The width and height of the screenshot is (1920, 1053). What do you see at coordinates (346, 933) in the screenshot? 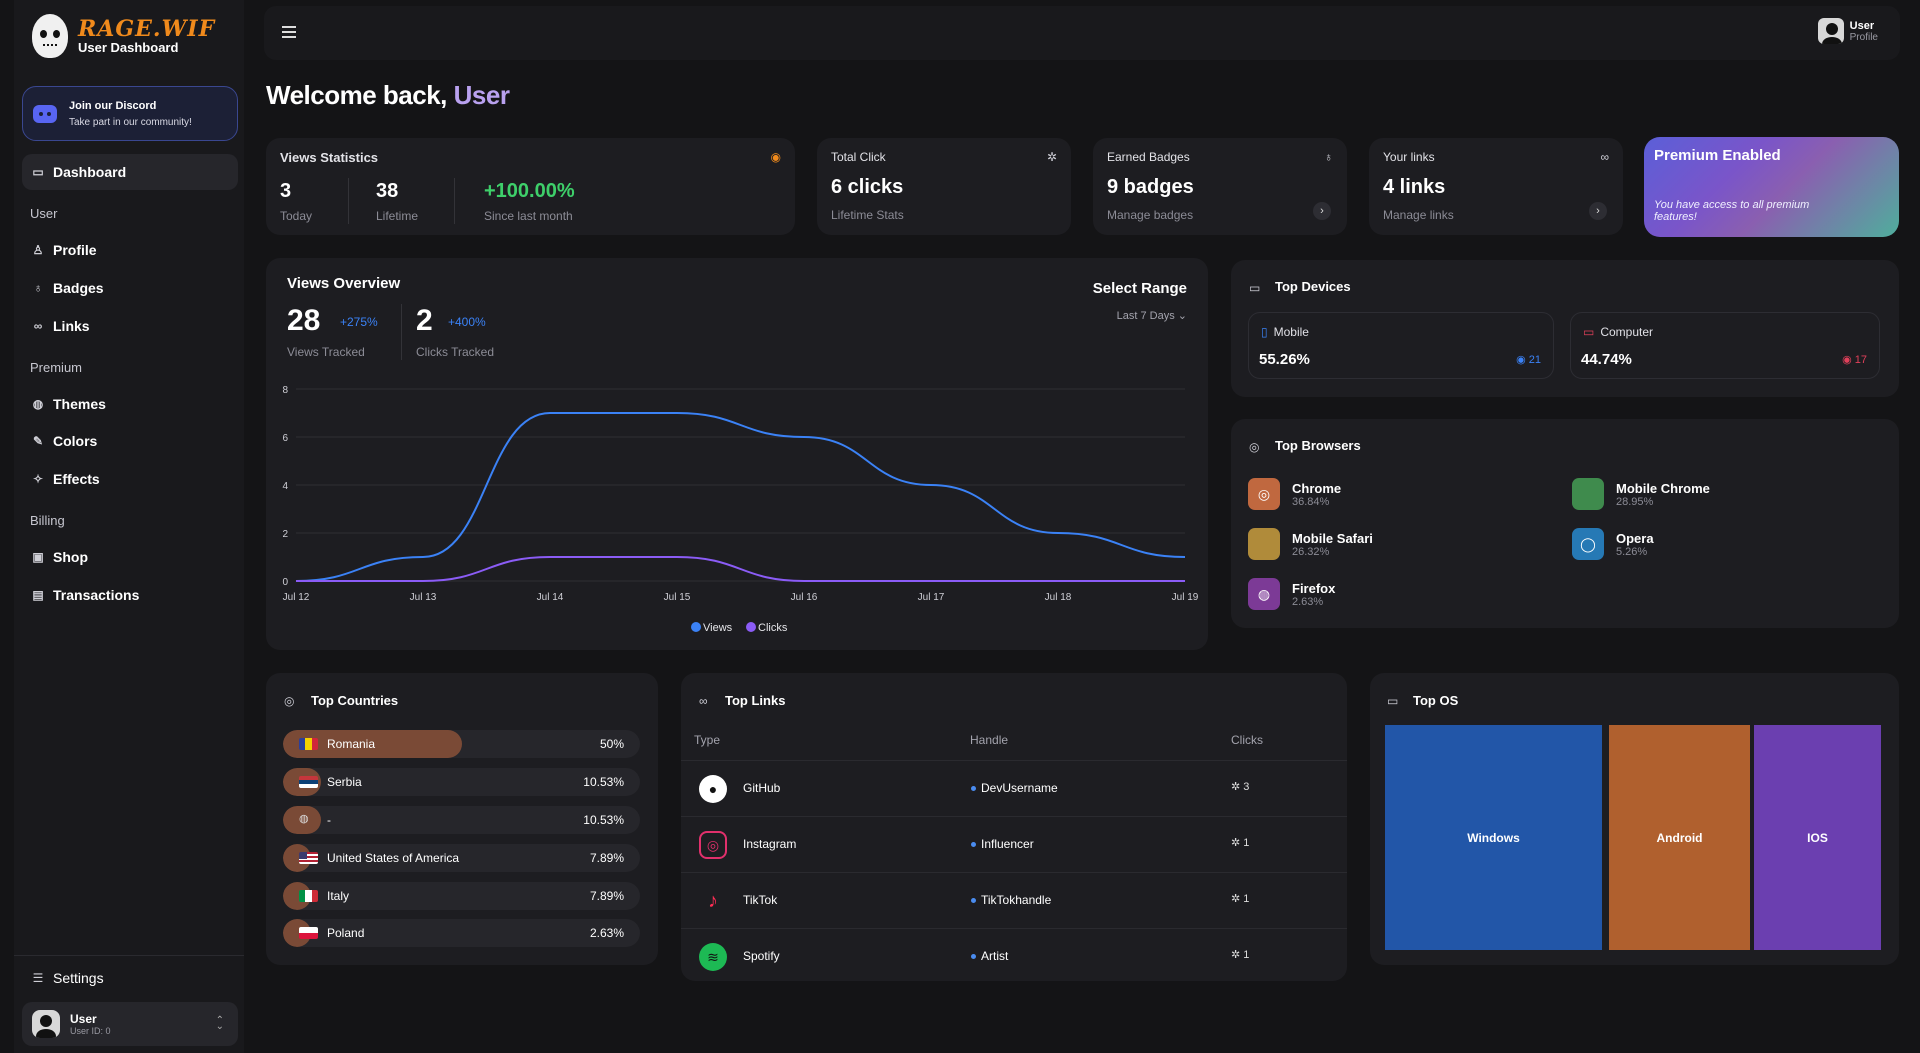
I see `country-name: Poland` at bounding box center [346, 933].